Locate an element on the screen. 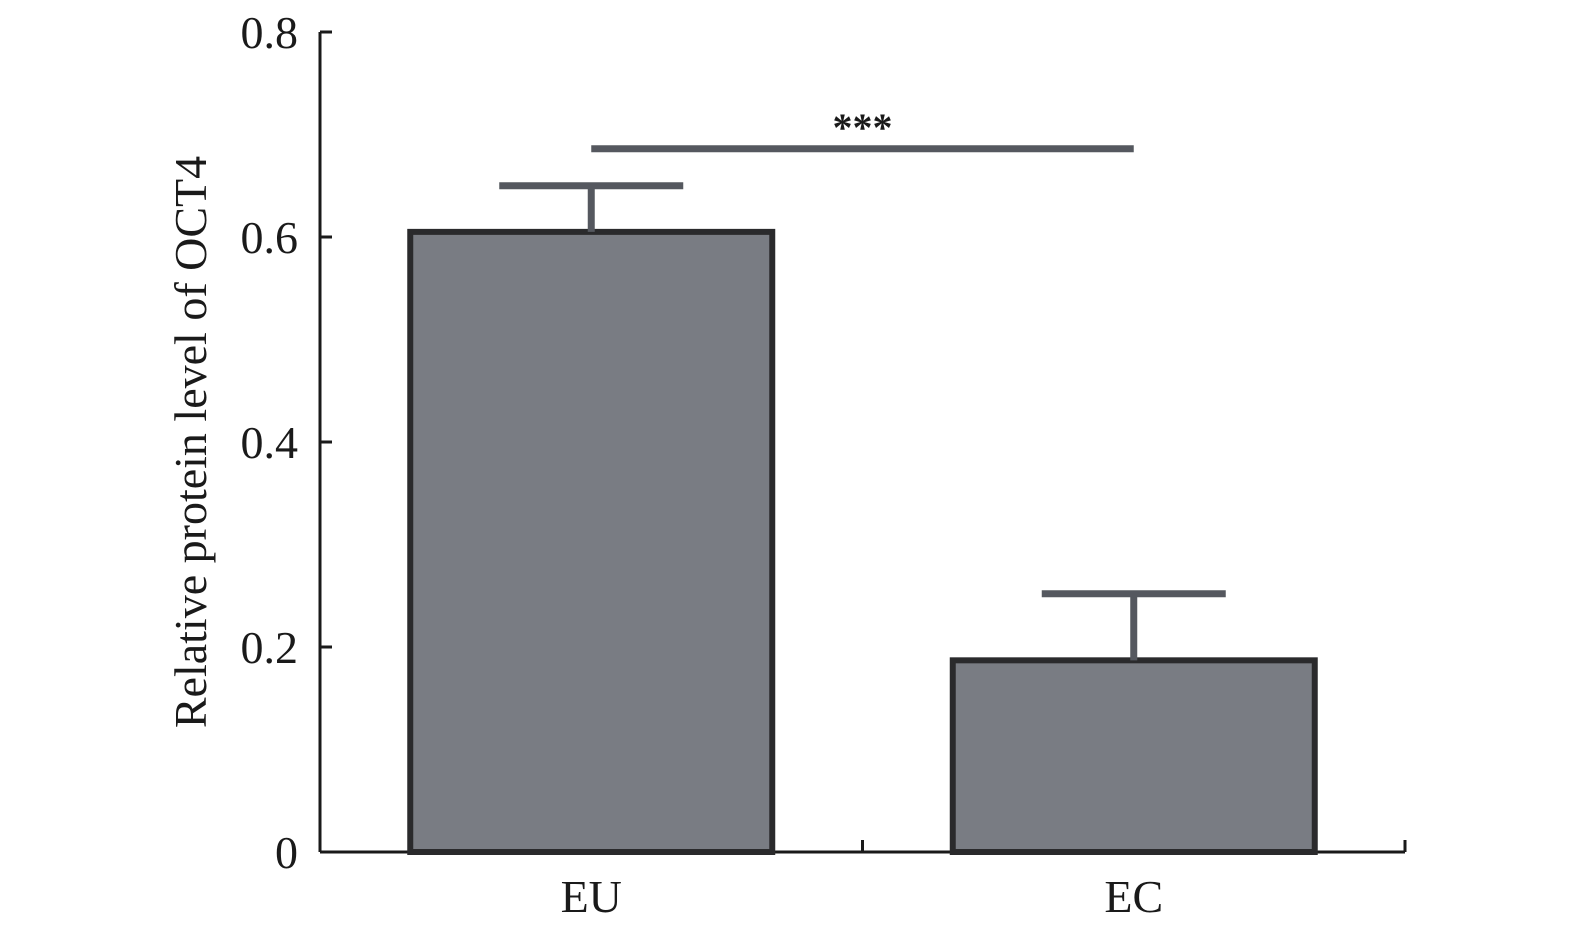 Image resolution: width=1575 pixels, height=935 pixels. significance-label: *** is located at coordinates (863, 127).